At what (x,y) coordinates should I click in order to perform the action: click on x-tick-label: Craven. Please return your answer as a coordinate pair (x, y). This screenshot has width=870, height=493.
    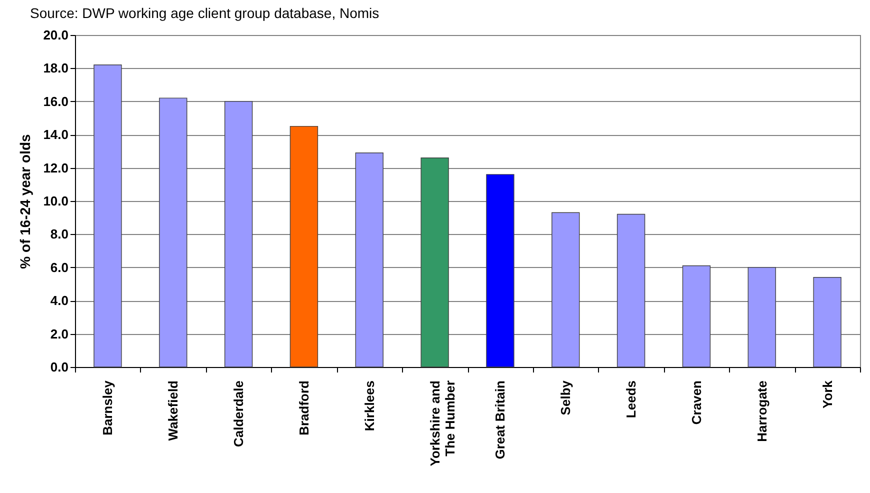
    Looking at the image, I should click on (696, 402).